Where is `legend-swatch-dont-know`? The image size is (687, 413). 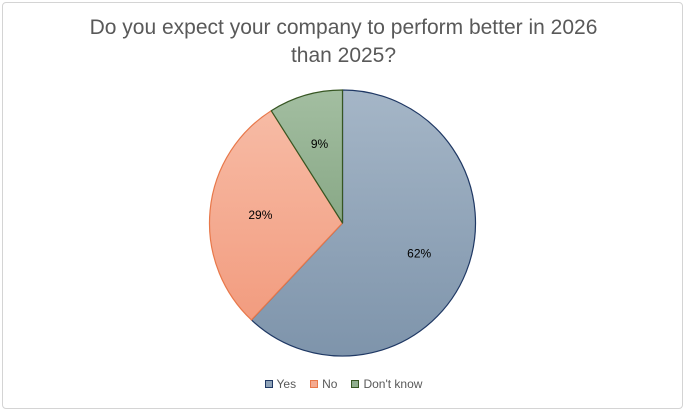 legend-swatch-dont-know is located at coordinates (355, 384).